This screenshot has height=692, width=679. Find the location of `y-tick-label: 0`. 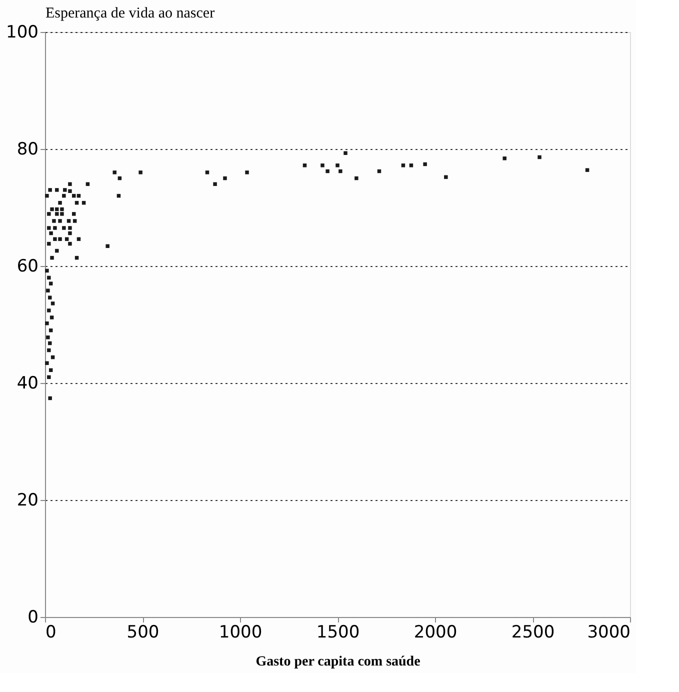

y-tick-label: 0 is located at coordinates (33, 618).